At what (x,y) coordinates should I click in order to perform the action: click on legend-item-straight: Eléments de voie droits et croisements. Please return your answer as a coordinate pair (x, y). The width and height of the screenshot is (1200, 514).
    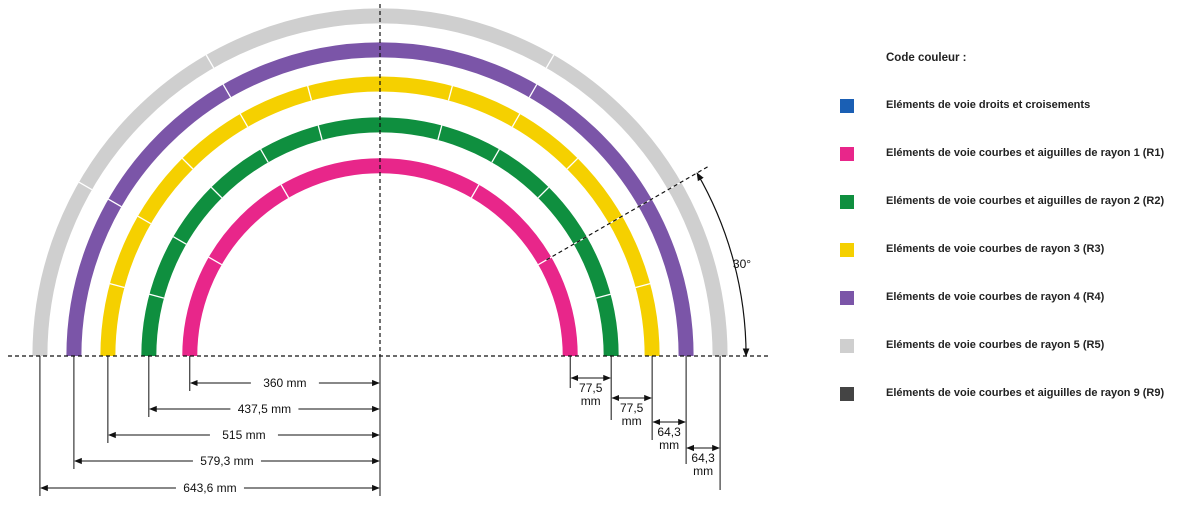
    Looking at the image, I should click on (1015, 106).